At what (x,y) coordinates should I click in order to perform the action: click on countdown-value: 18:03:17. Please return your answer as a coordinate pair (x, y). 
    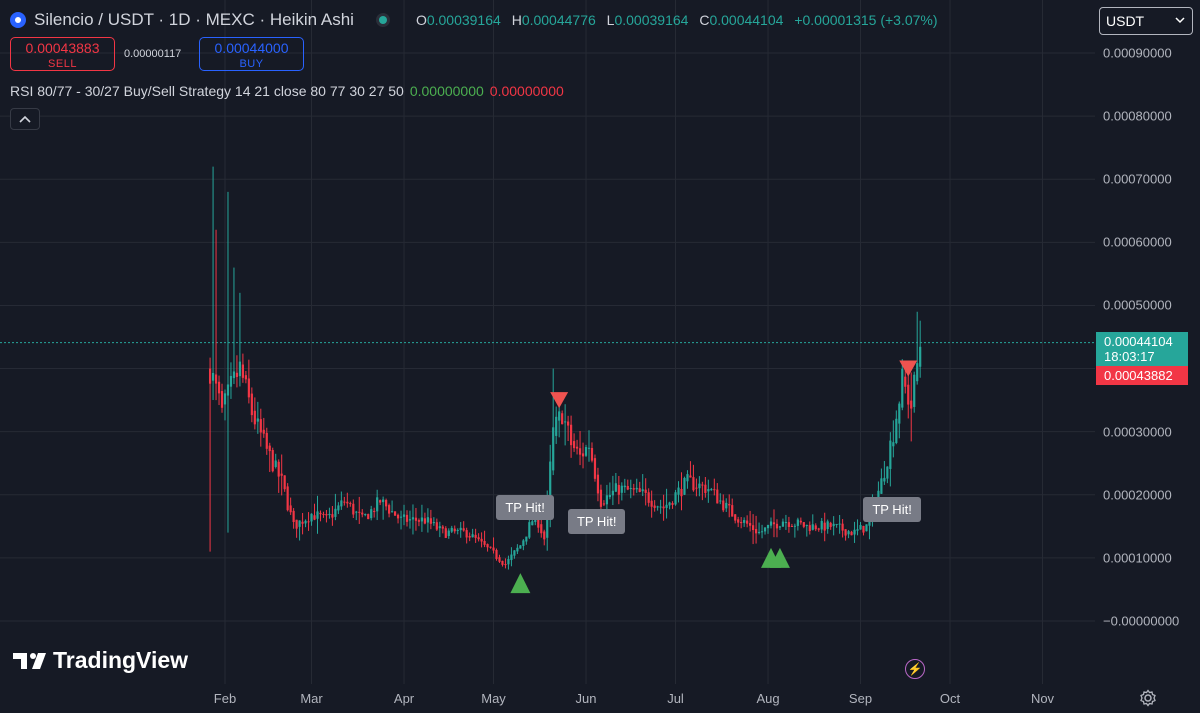
    Looking at the image, I should click on (1129, 356).